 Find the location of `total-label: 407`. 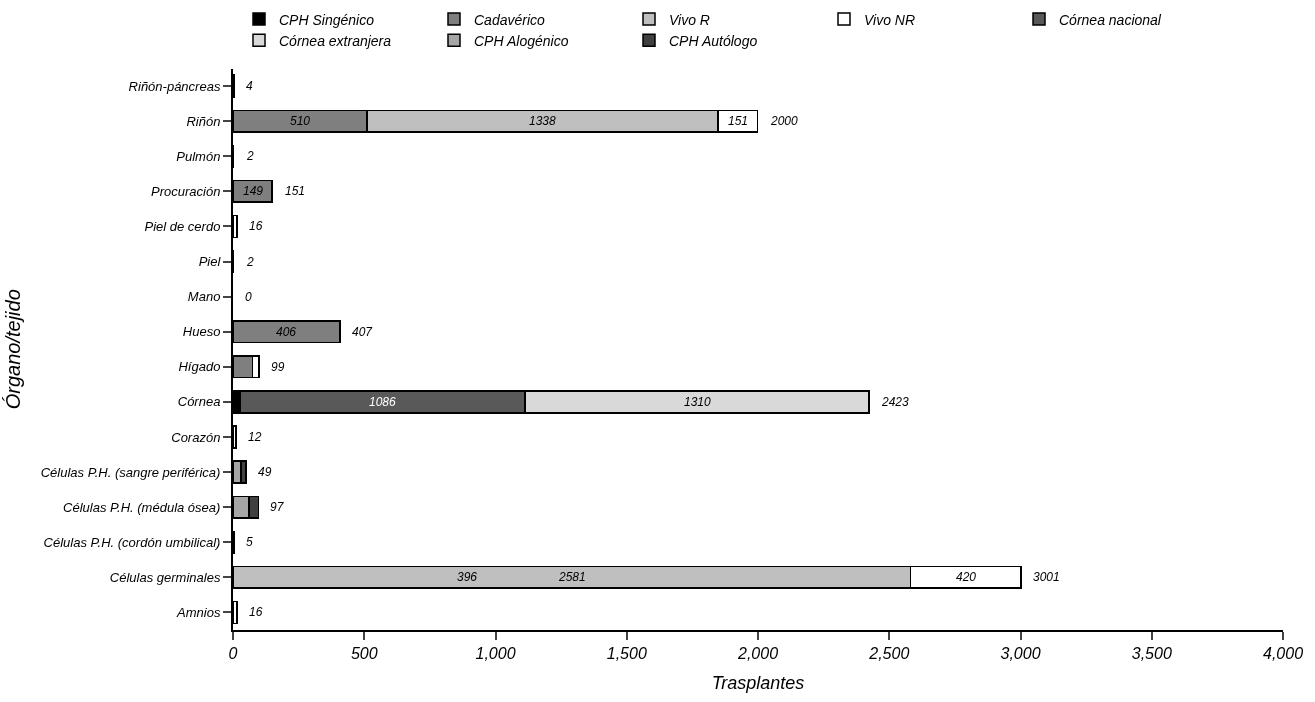

total-label: 407 is located at coordinates (363, 332).